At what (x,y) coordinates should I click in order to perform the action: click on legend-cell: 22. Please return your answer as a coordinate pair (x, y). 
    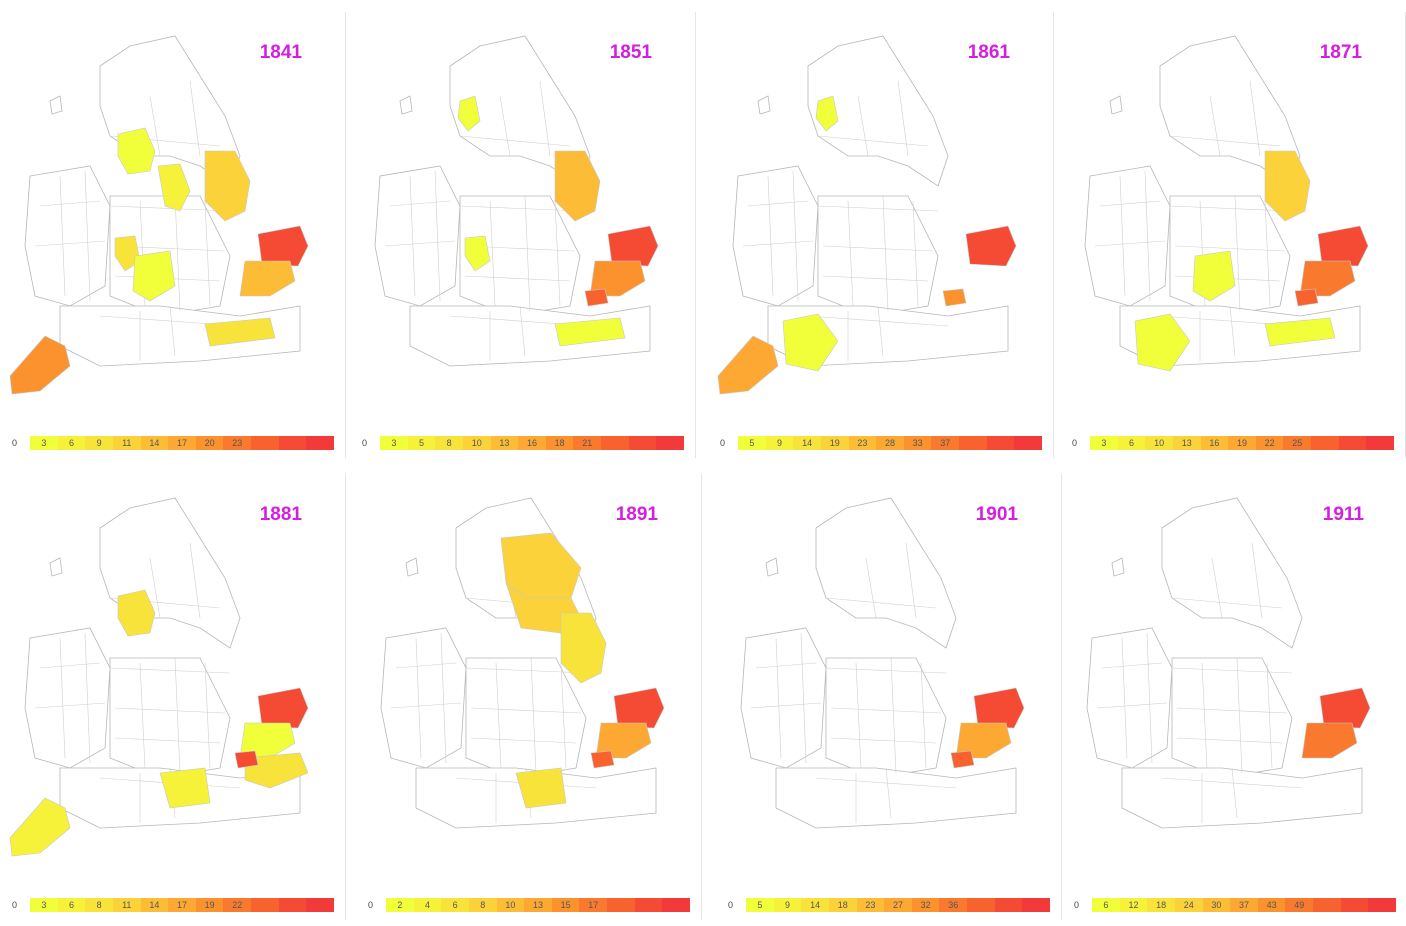
    Looking at the image, I should click on (237, 905).